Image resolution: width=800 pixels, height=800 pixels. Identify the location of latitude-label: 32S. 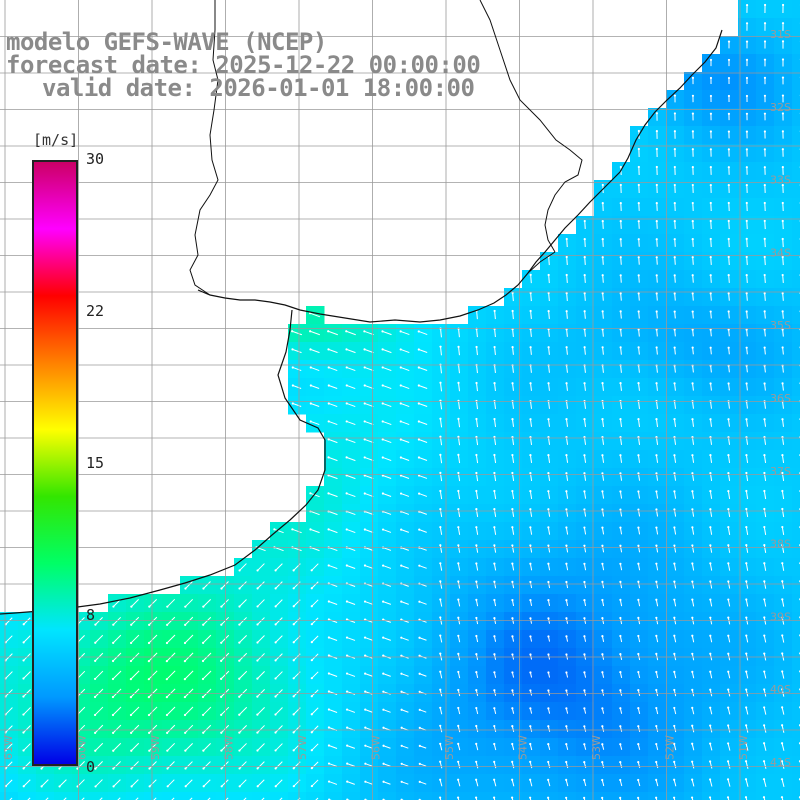
(780, 107).